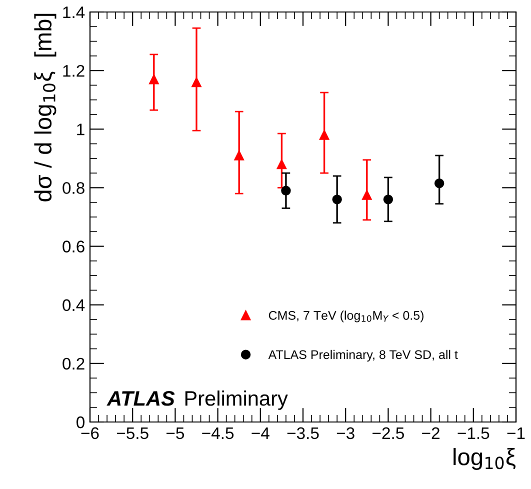  I want to click on x-tick-label: −3.5, so click(303, 433).